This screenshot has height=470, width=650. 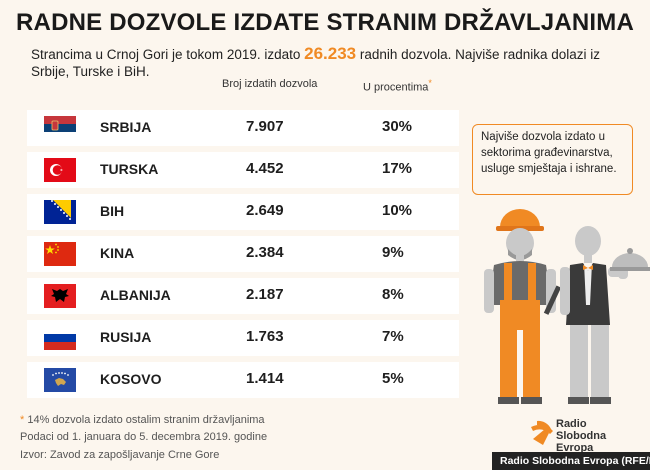 I want to click on table-row: BIH 2.649 10%, so click(x=243, y=212).